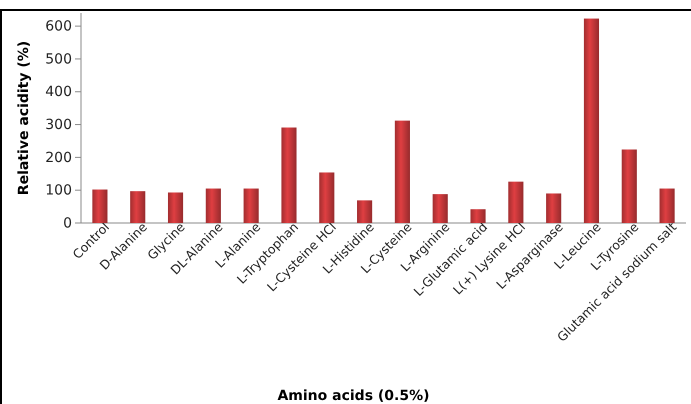 This screenshot has height=404, width=691. Describe the element at coordinates (58, 125) in the screenshot. I see `y-tick-label: 300` at that location.